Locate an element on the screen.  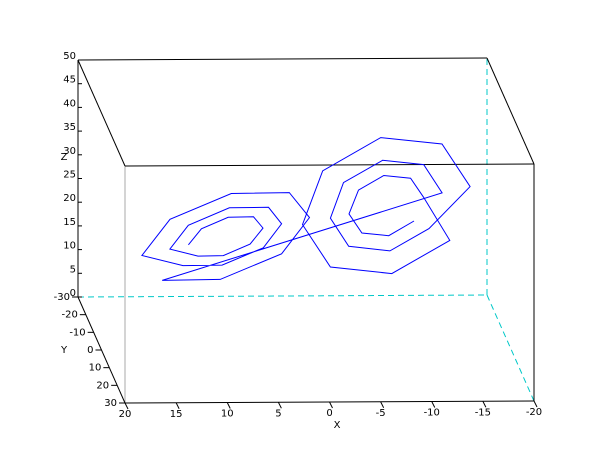
z-axis-label: Z is located at coordinates (64, 157).